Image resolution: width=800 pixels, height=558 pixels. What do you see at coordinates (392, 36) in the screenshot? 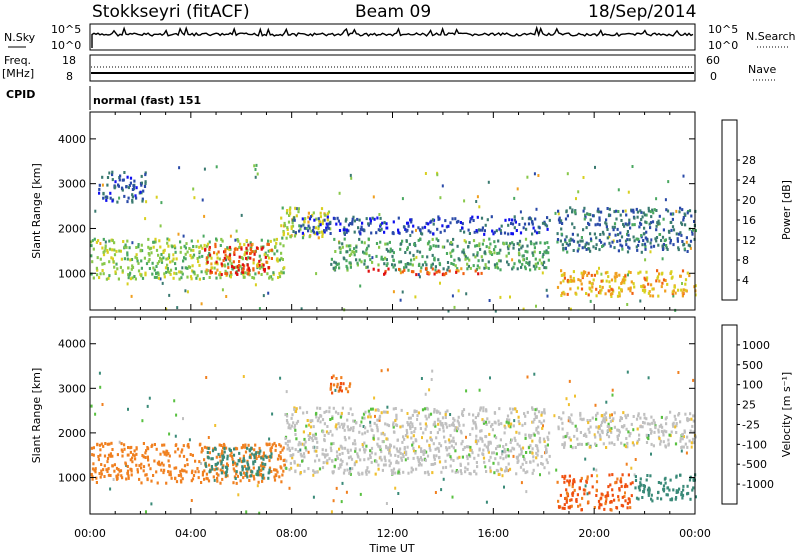
I see `nsky-trace` at bounding box center [392, 36].